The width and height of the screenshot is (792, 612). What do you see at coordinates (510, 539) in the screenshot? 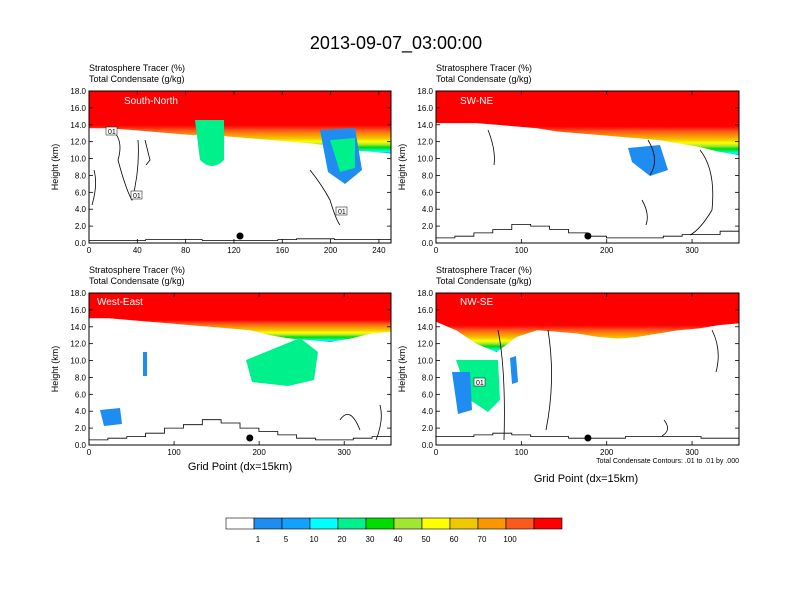
I see `colorbar-label: 100` at bounding box center [510, 539].